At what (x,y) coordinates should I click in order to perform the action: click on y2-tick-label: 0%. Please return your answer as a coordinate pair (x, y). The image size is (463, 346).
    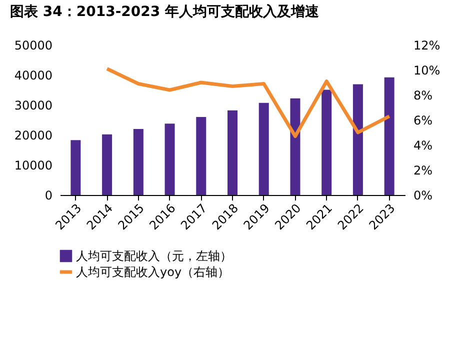
    Looking at the image, I should click on (423, 195).